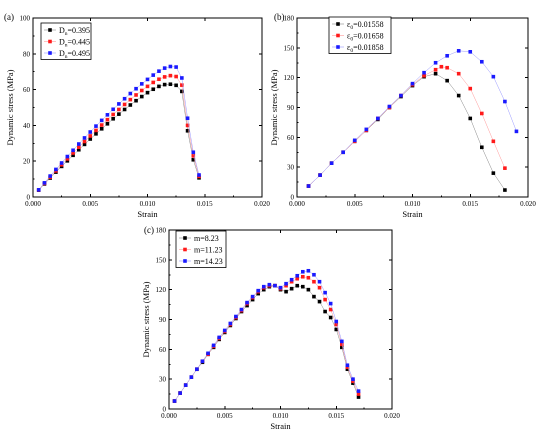 Image resolution: width=550 pixels, height=435 pixels. I want to click on y-tick-label: 120, so click(161, 290).